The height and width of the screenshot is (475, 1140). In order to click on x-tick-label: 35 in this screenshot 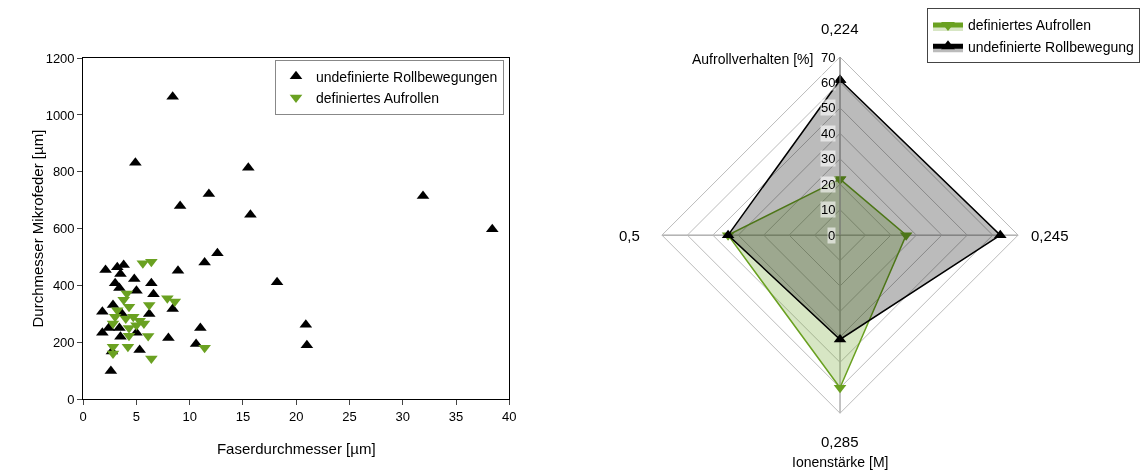, I will do `click(456, 416)`.